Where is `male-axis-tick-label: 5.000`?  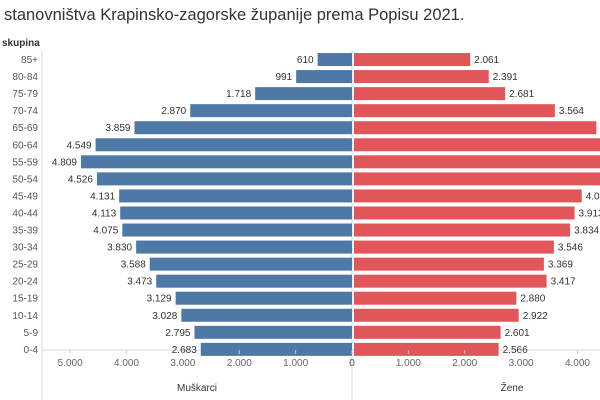 male-axis-tick-label: 5.000 is located at coordinates (70, 363).